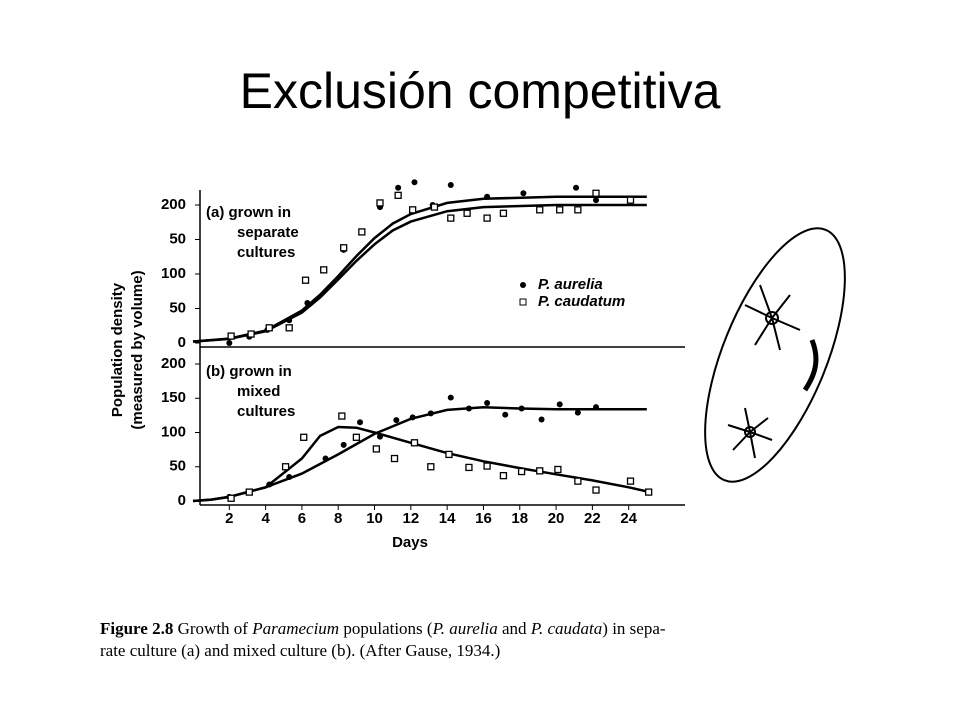 This screenshot has width=960, height=720. I want to click on legend-label: P. aurelia, so click(570, 284).